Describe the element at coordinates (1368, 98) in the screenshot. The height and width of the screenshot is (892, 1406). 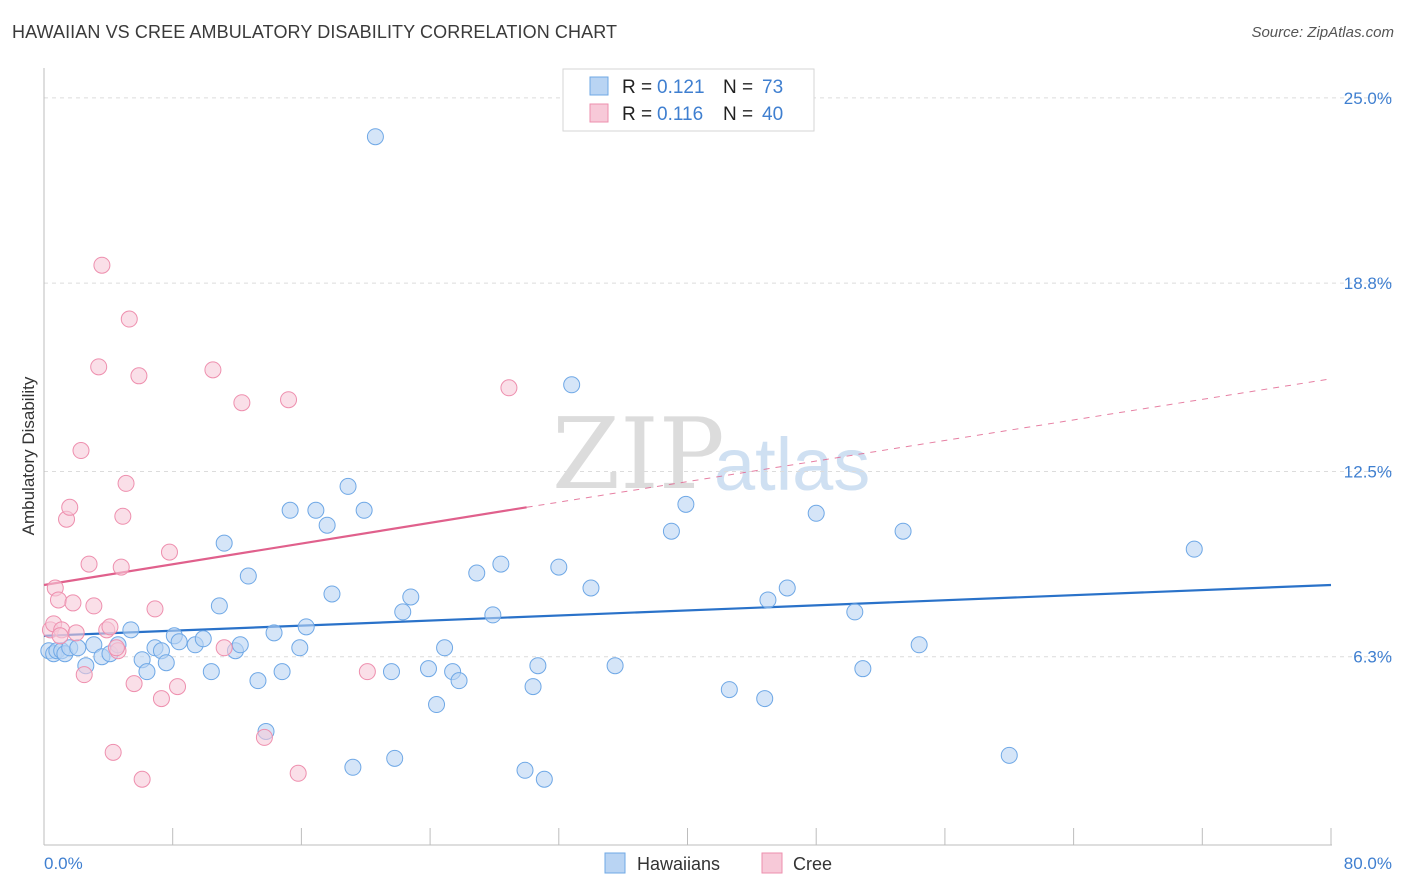
I see `y-tick-label: 25.0%` at that location.